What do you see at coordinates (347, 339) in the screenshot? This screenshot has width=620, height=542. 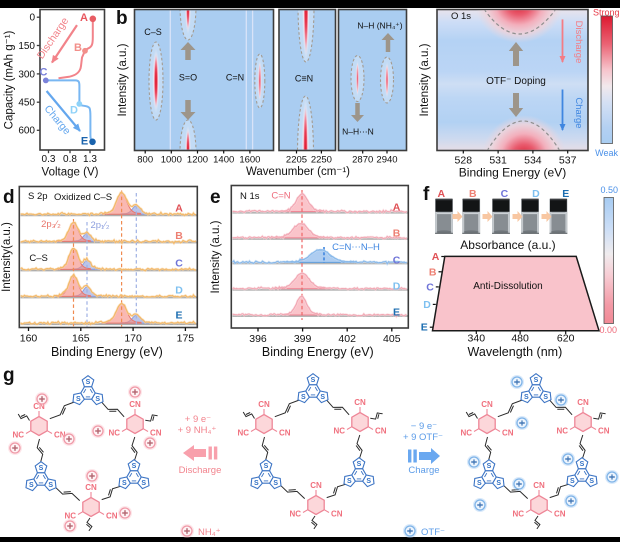 I see `svg-text: 402` at bounding box center [347, 339].